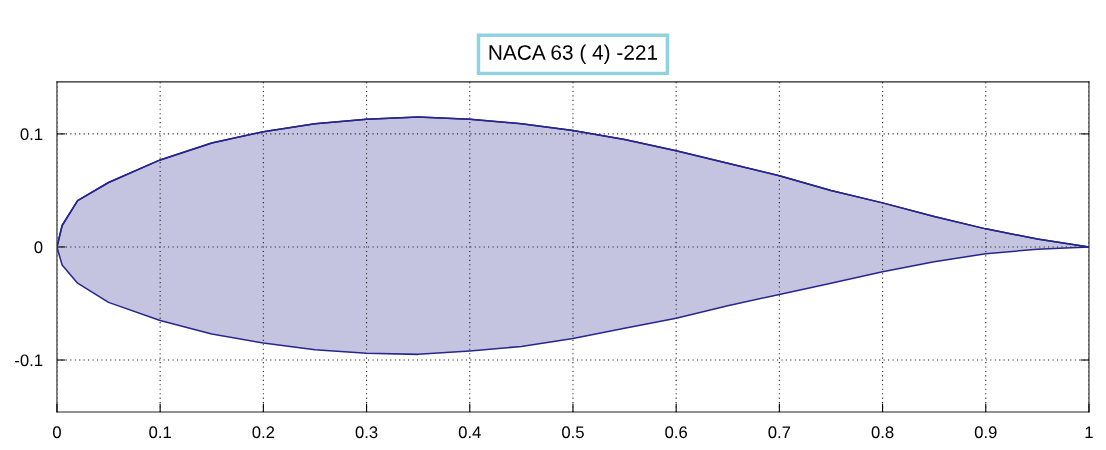 Image resolution: width=1106 pixels, height=450 pixels. What do you see at coordinates (676, 432) in the screenshot?
I see `x-tick-label: 0.6` at bounding box center [676, 432].